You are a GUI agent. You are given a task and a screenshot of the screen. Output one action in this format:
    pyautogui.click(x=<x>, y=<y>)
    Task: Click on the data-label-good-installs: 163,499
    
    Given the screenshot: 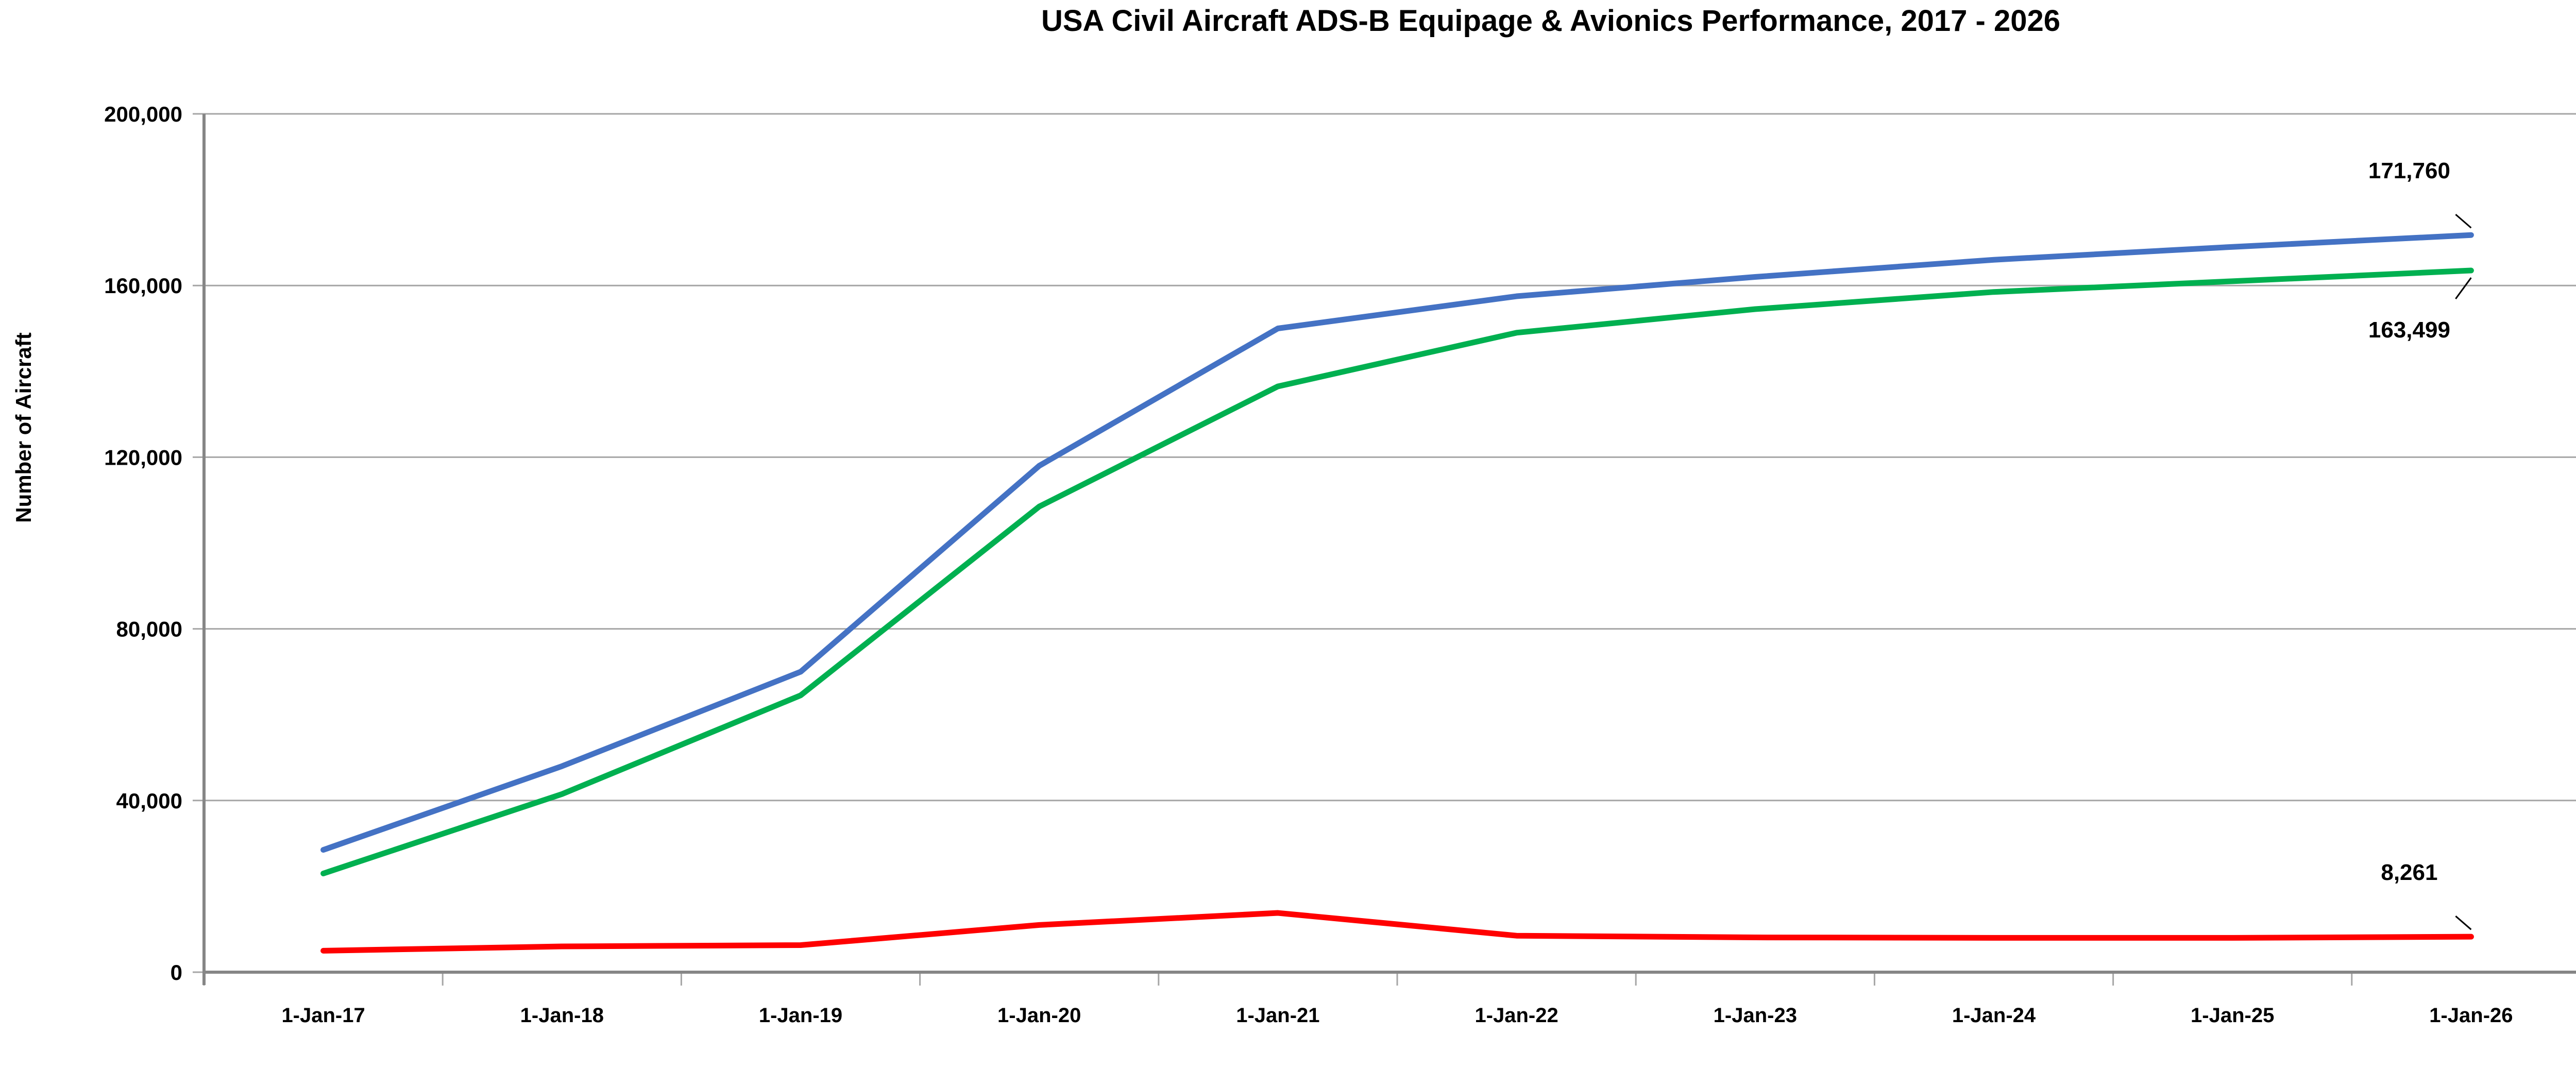 What is the action you would take?
    pyautogui.click(x=2409, y=330)
    